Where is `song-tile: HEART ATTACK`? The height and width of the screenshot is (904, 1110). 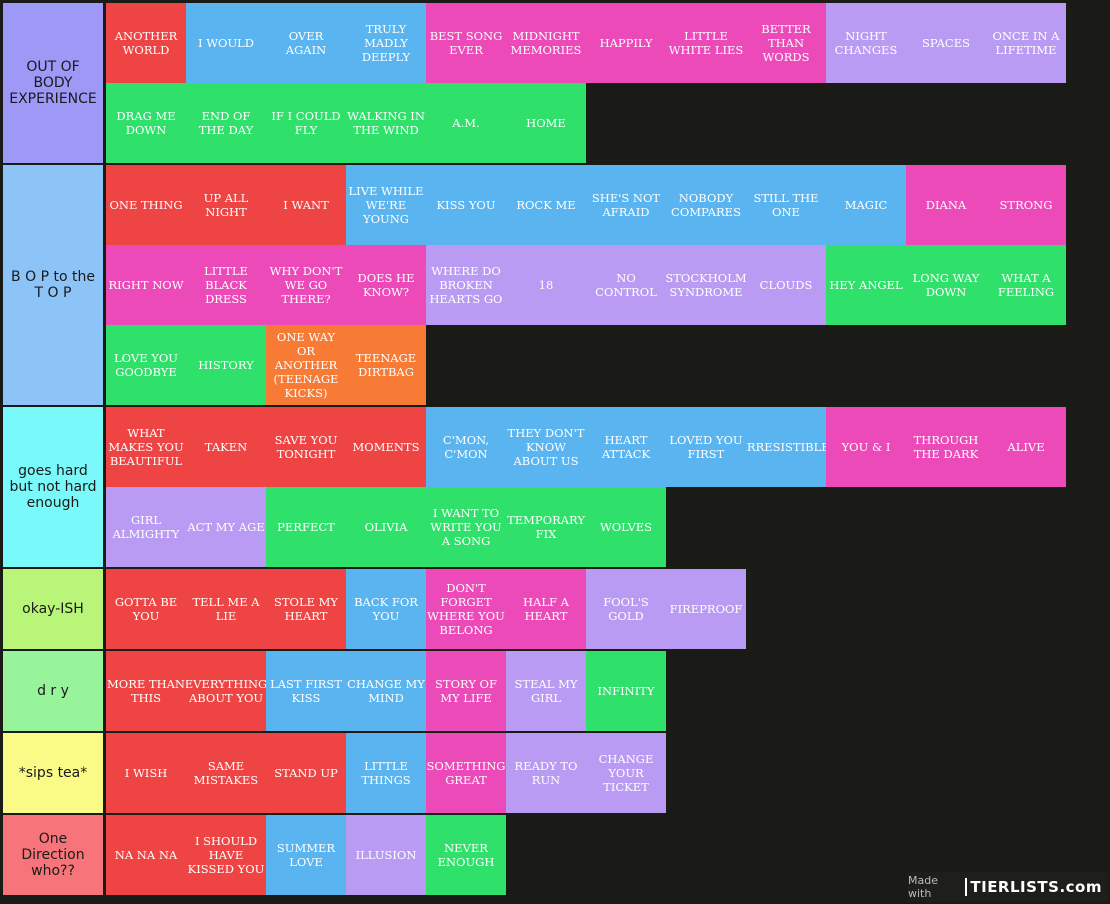 song-tile: HEART ATTACK is located at coordinates (626, 447).